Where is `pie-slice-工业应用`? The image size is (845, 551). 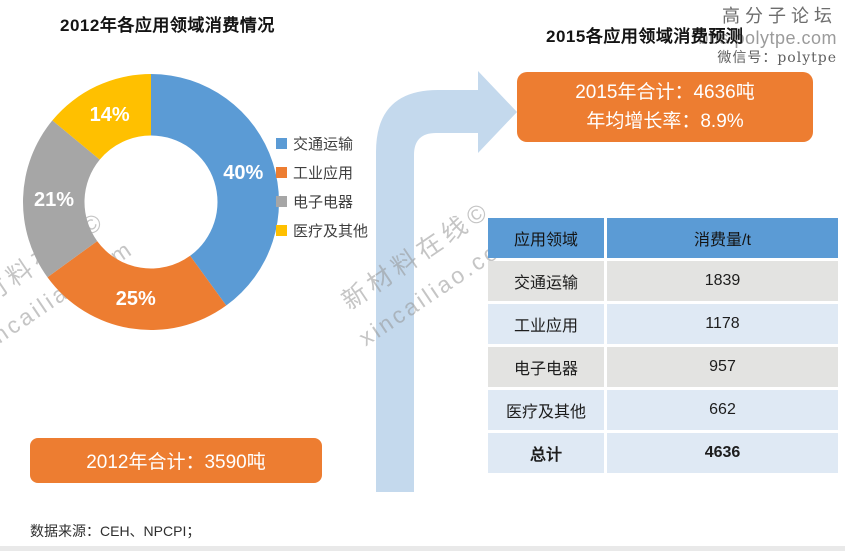
pie-slice-工业应用 is located at coordinates (137, 285).